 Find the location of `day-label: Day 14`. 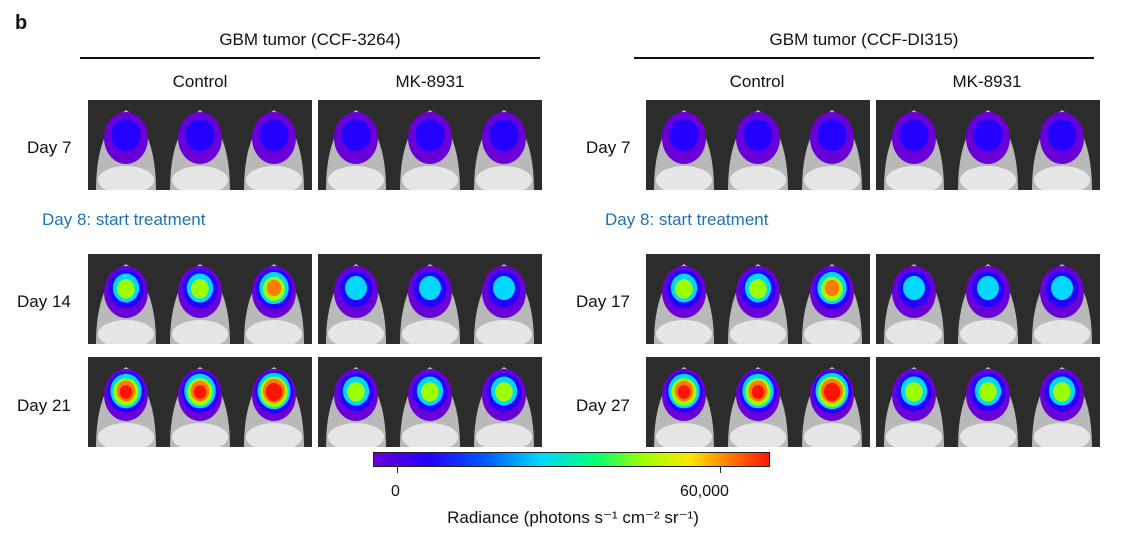

day-label: Day 14 is located at coordinates (44, 301).